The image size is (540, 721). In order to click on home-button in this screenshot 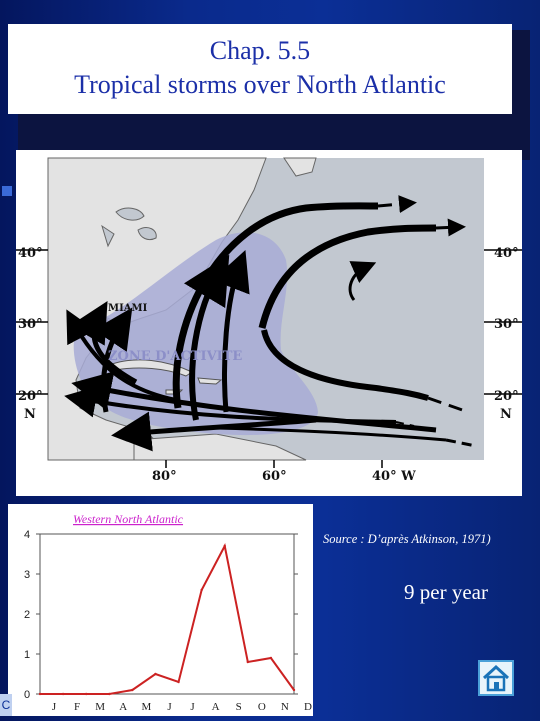, I will do `click(496, 678)`.